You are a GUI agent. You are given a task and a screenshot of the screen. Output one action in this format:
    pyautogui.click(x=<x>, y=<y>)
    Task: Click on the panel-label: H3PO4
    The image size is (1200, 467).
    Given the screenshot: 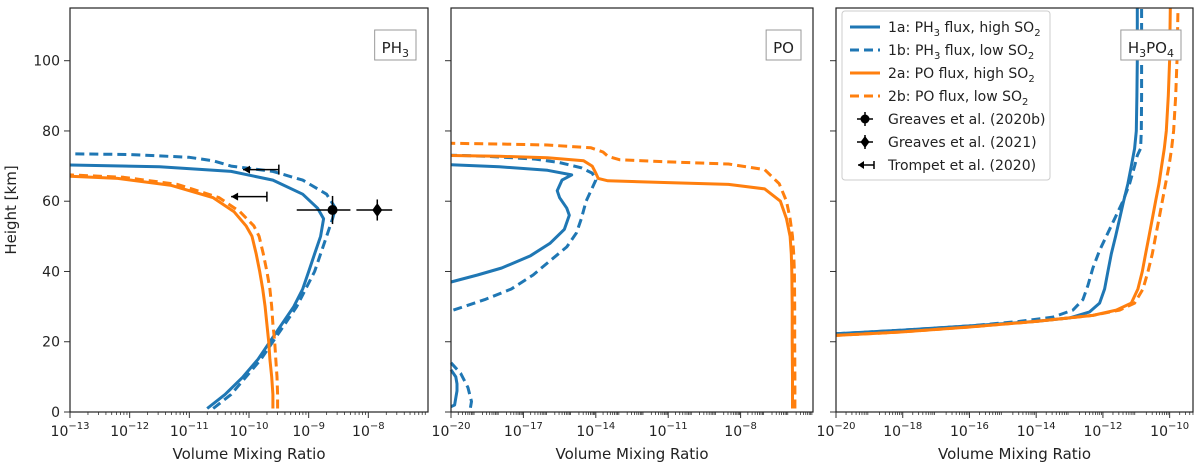 What is the action you would take?
    pyautogui.click(x=1151, y=45)
    